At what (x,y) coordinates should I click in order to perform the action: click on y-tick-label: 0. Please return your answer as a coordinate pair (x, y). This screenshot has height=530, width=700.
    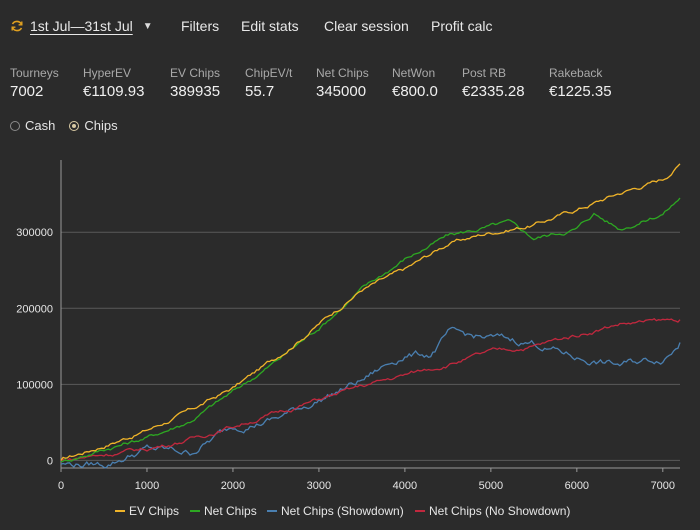
    Looking at the image, I should click on (50, 461).